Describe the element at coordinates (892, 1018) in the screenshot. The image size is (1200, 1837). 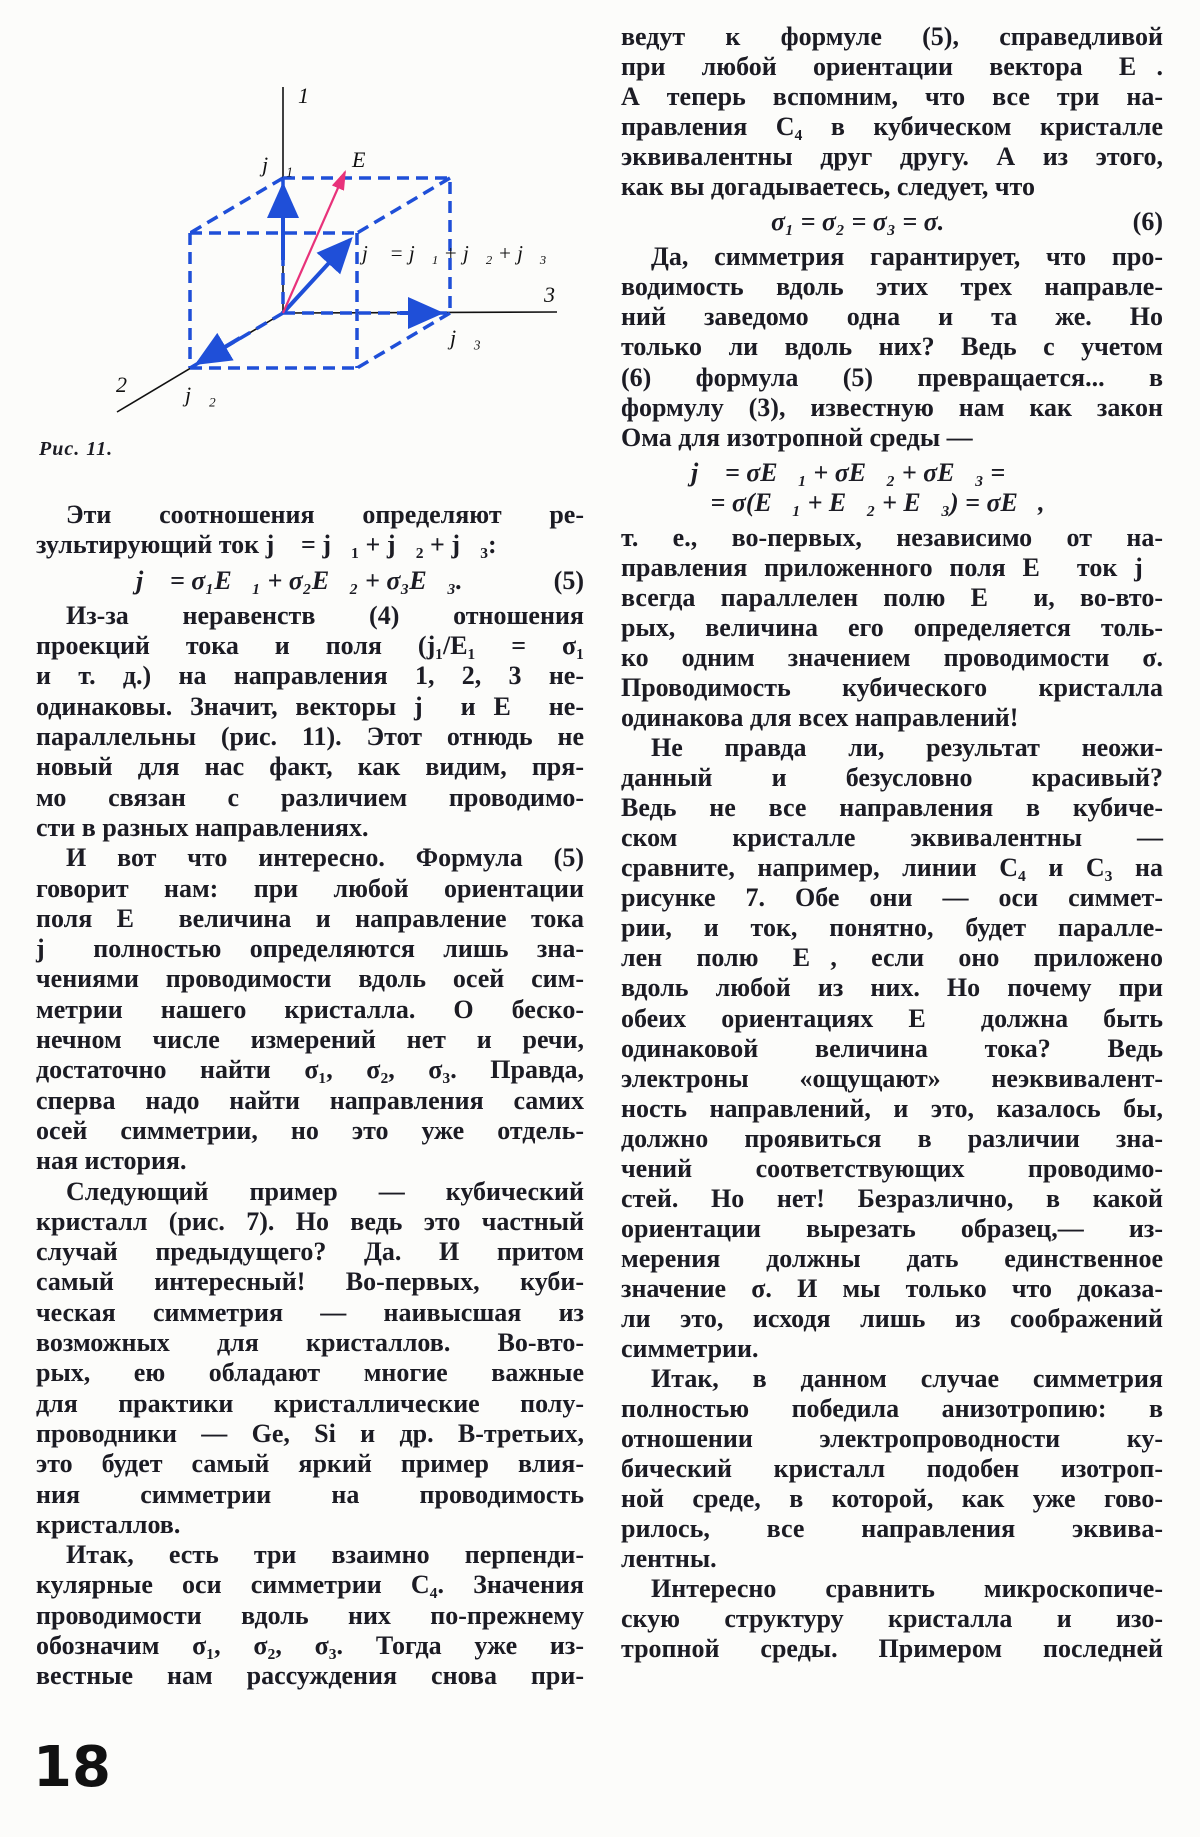
I see `text-line: обеих ориентациях E⃗ должна быть` at that location.